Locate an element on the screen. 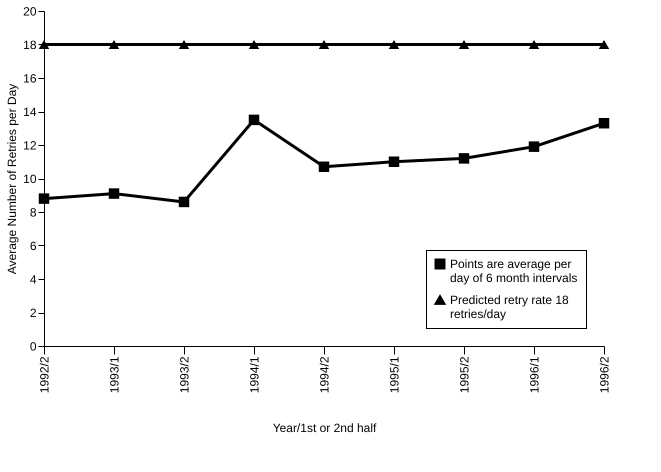  y-tick-label: 2 is located at coordinates (33, 313).